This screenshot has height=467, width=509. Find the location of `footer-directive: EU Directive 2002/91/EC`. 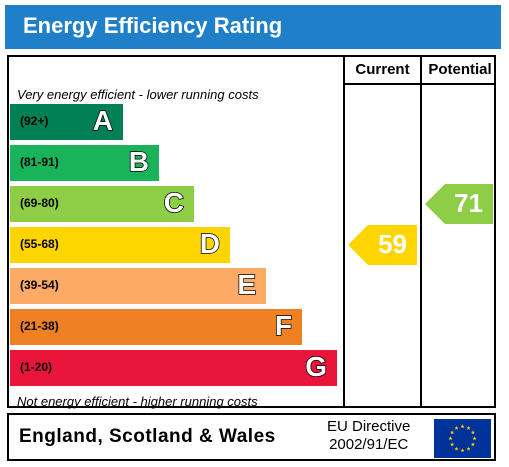

footer-directive: EU Directive 2002/91/EC is located at coordinates (368, 436).